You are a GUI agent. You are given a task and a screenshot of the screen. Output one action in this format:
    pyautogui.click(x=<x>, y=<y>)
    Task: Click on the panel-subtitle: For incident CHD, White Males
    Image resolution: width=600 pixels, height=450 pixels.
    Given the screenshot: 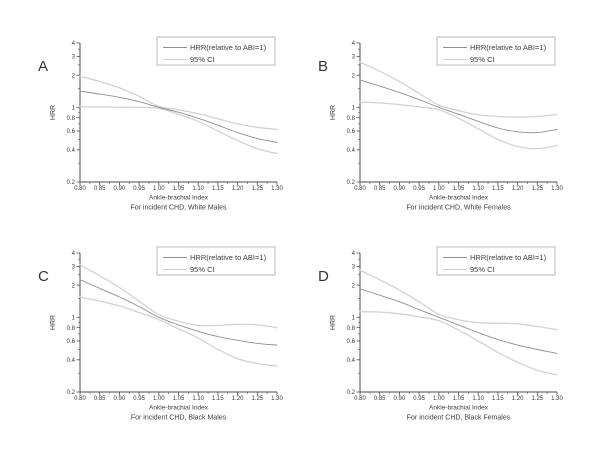 What is the action you would take?
    pyautogui.click(x=178, y=208)
    